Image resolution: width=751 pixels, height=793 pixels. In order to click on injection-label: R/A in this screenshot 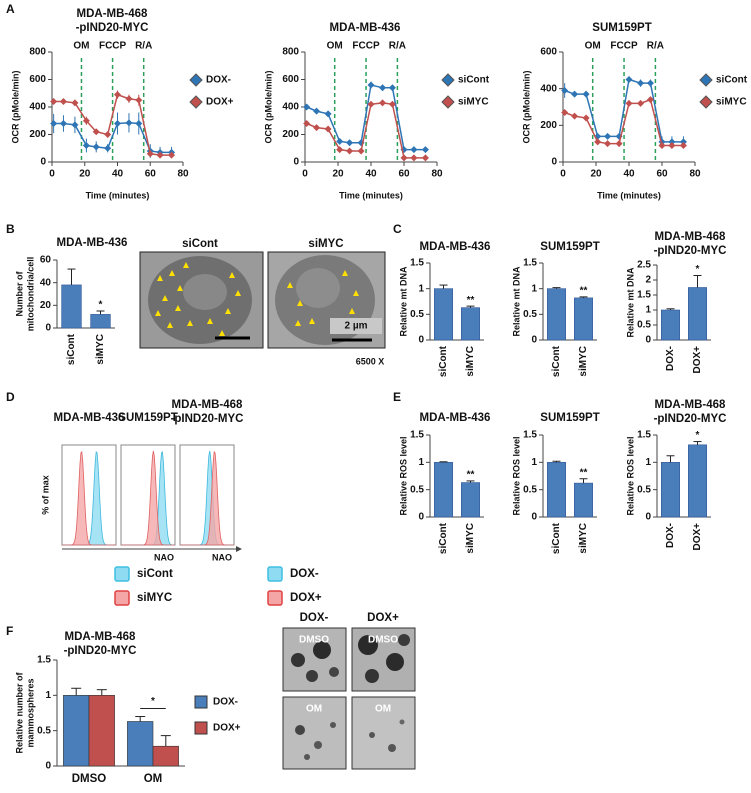, I will do `click(397, 46)`.